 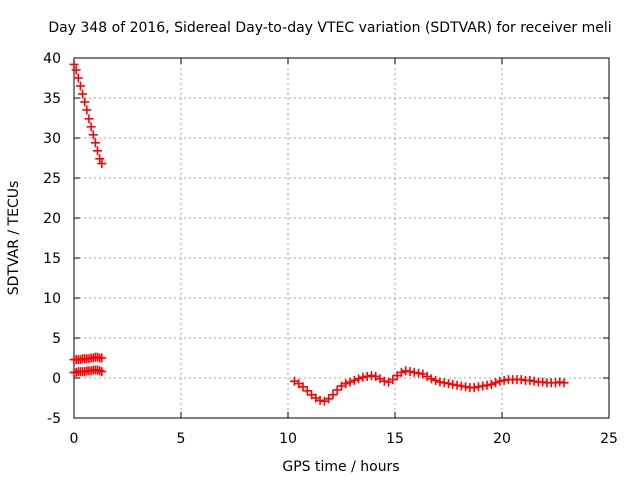 I want to click on y-axis-label: SDTVAR / TECUs, so click(x=14, y=238).